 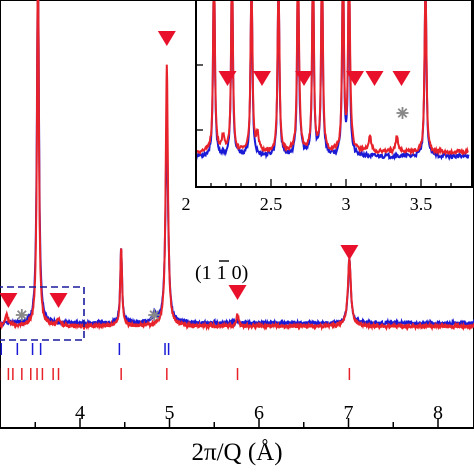 I want to click on reflection-annotation: (1 1 0), so click(x=221, y=273).